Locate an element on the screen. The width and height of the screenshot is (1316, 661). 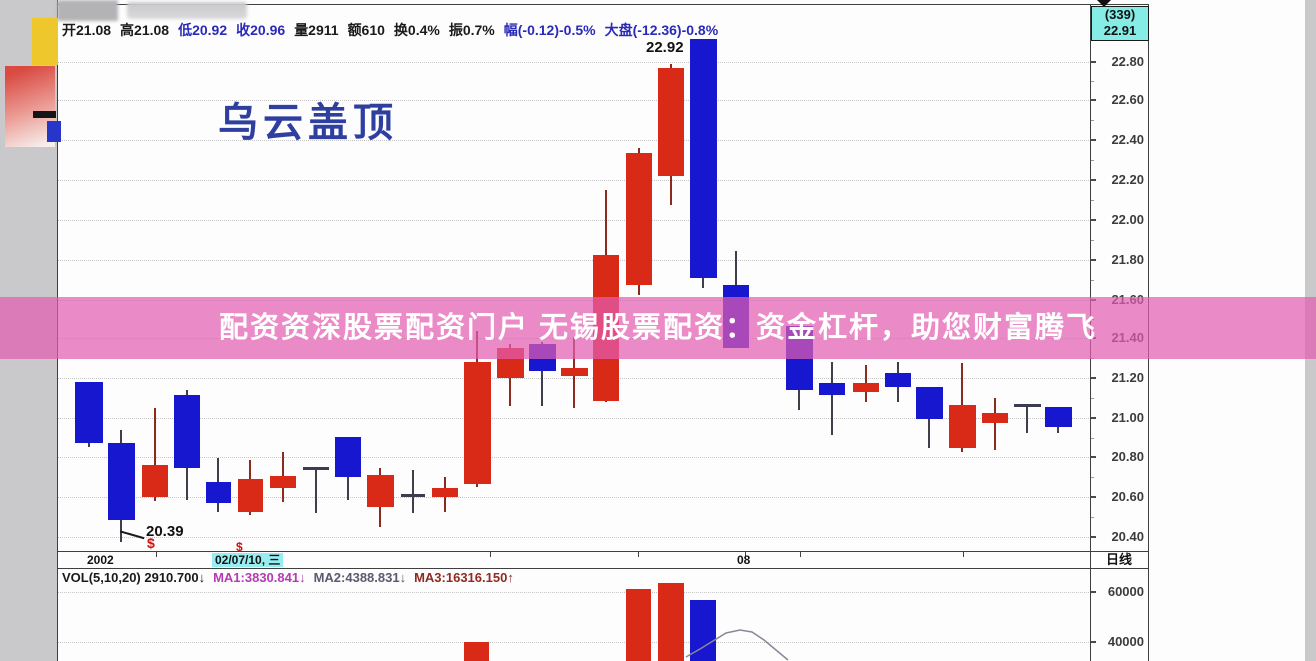
price-tick-label: 21.00 is located at coordinates (1127, 417).